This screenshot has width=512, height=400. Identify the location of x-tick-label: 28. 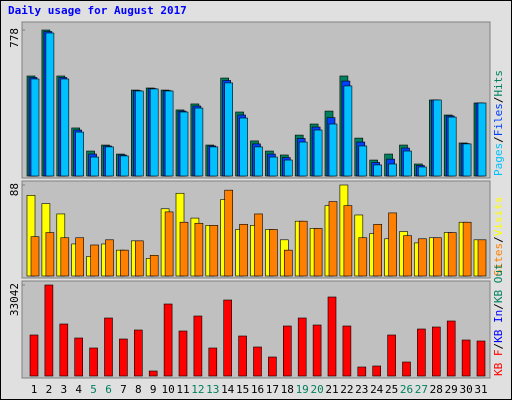
(436, 389).